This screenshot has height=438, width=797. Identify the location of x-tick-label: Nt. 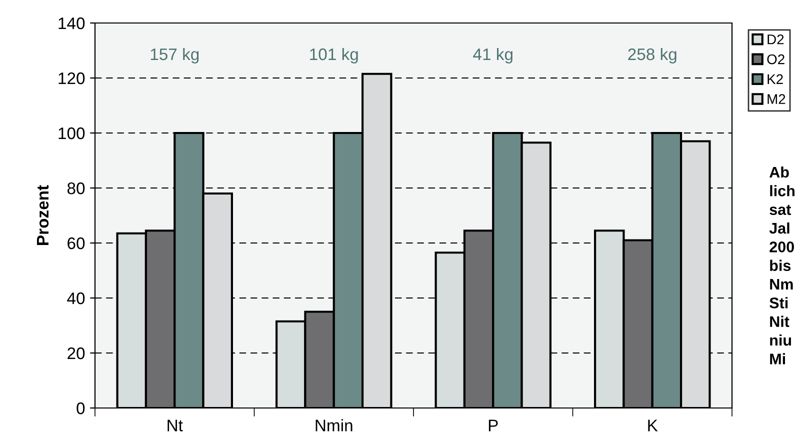
(175, 426).